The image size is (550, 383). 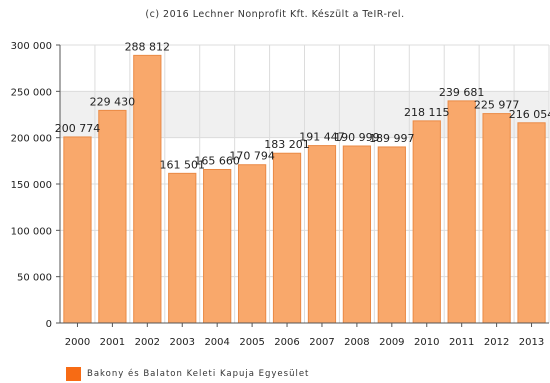 I want to click on y-tick-label: 100 000, so click(x=31, y=231).